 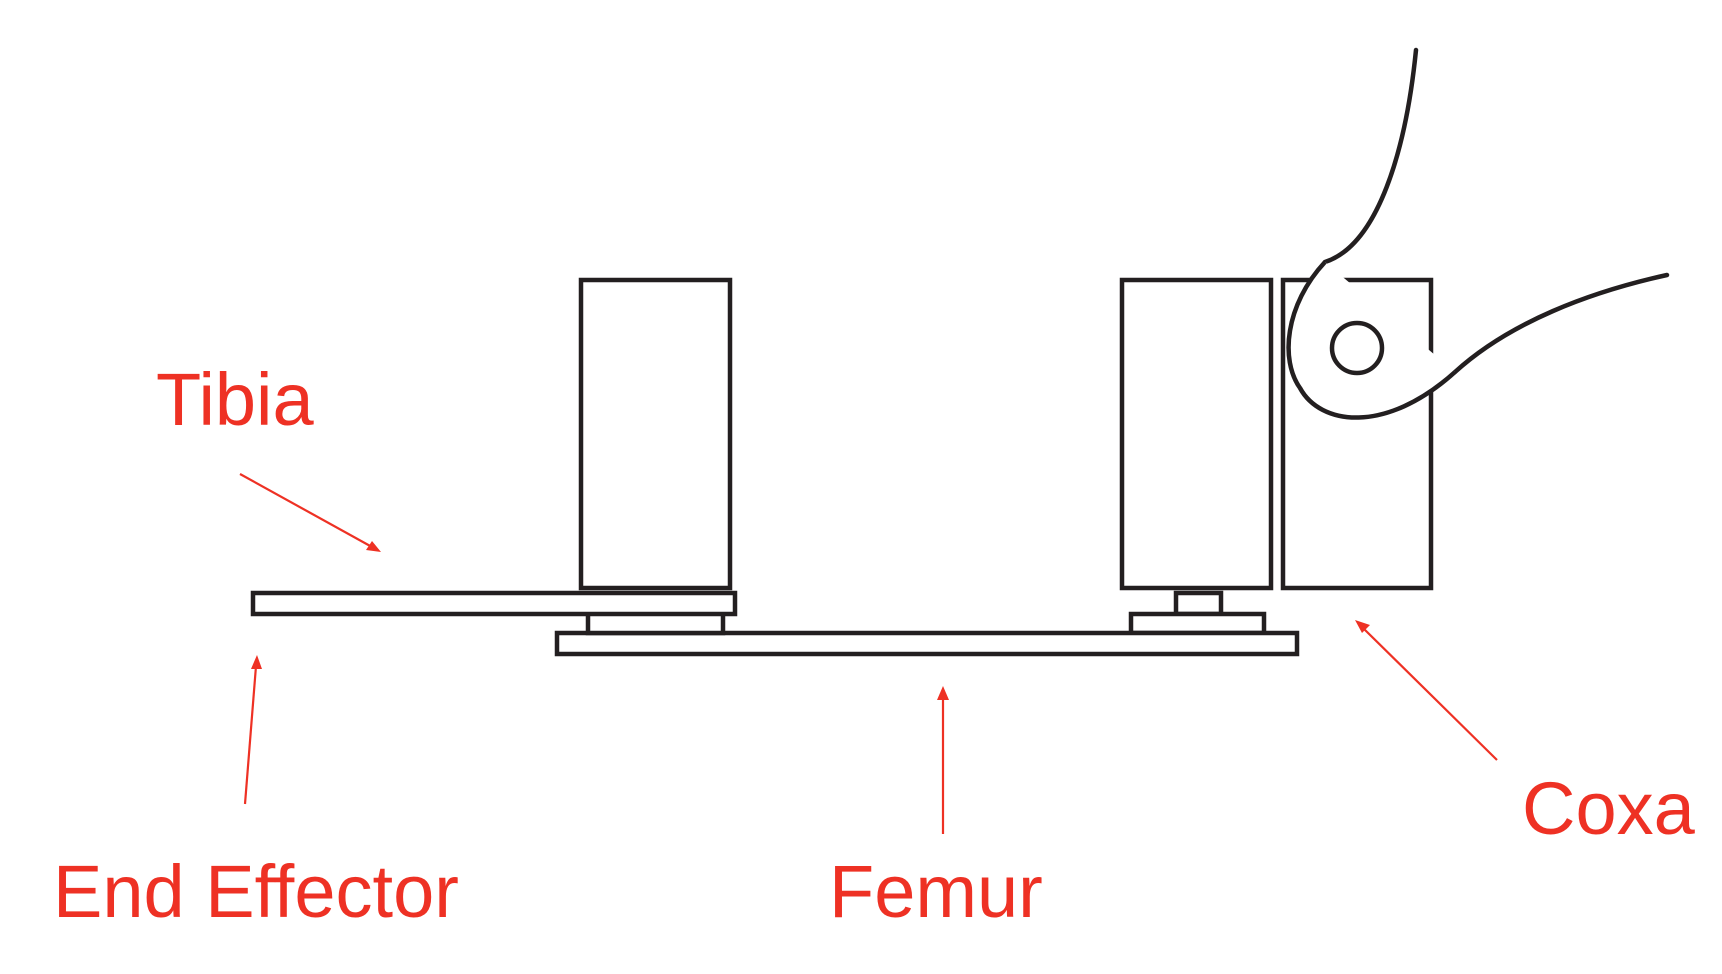 I want to click on end-effector-label: End Effector, so click(x=256, y=891).